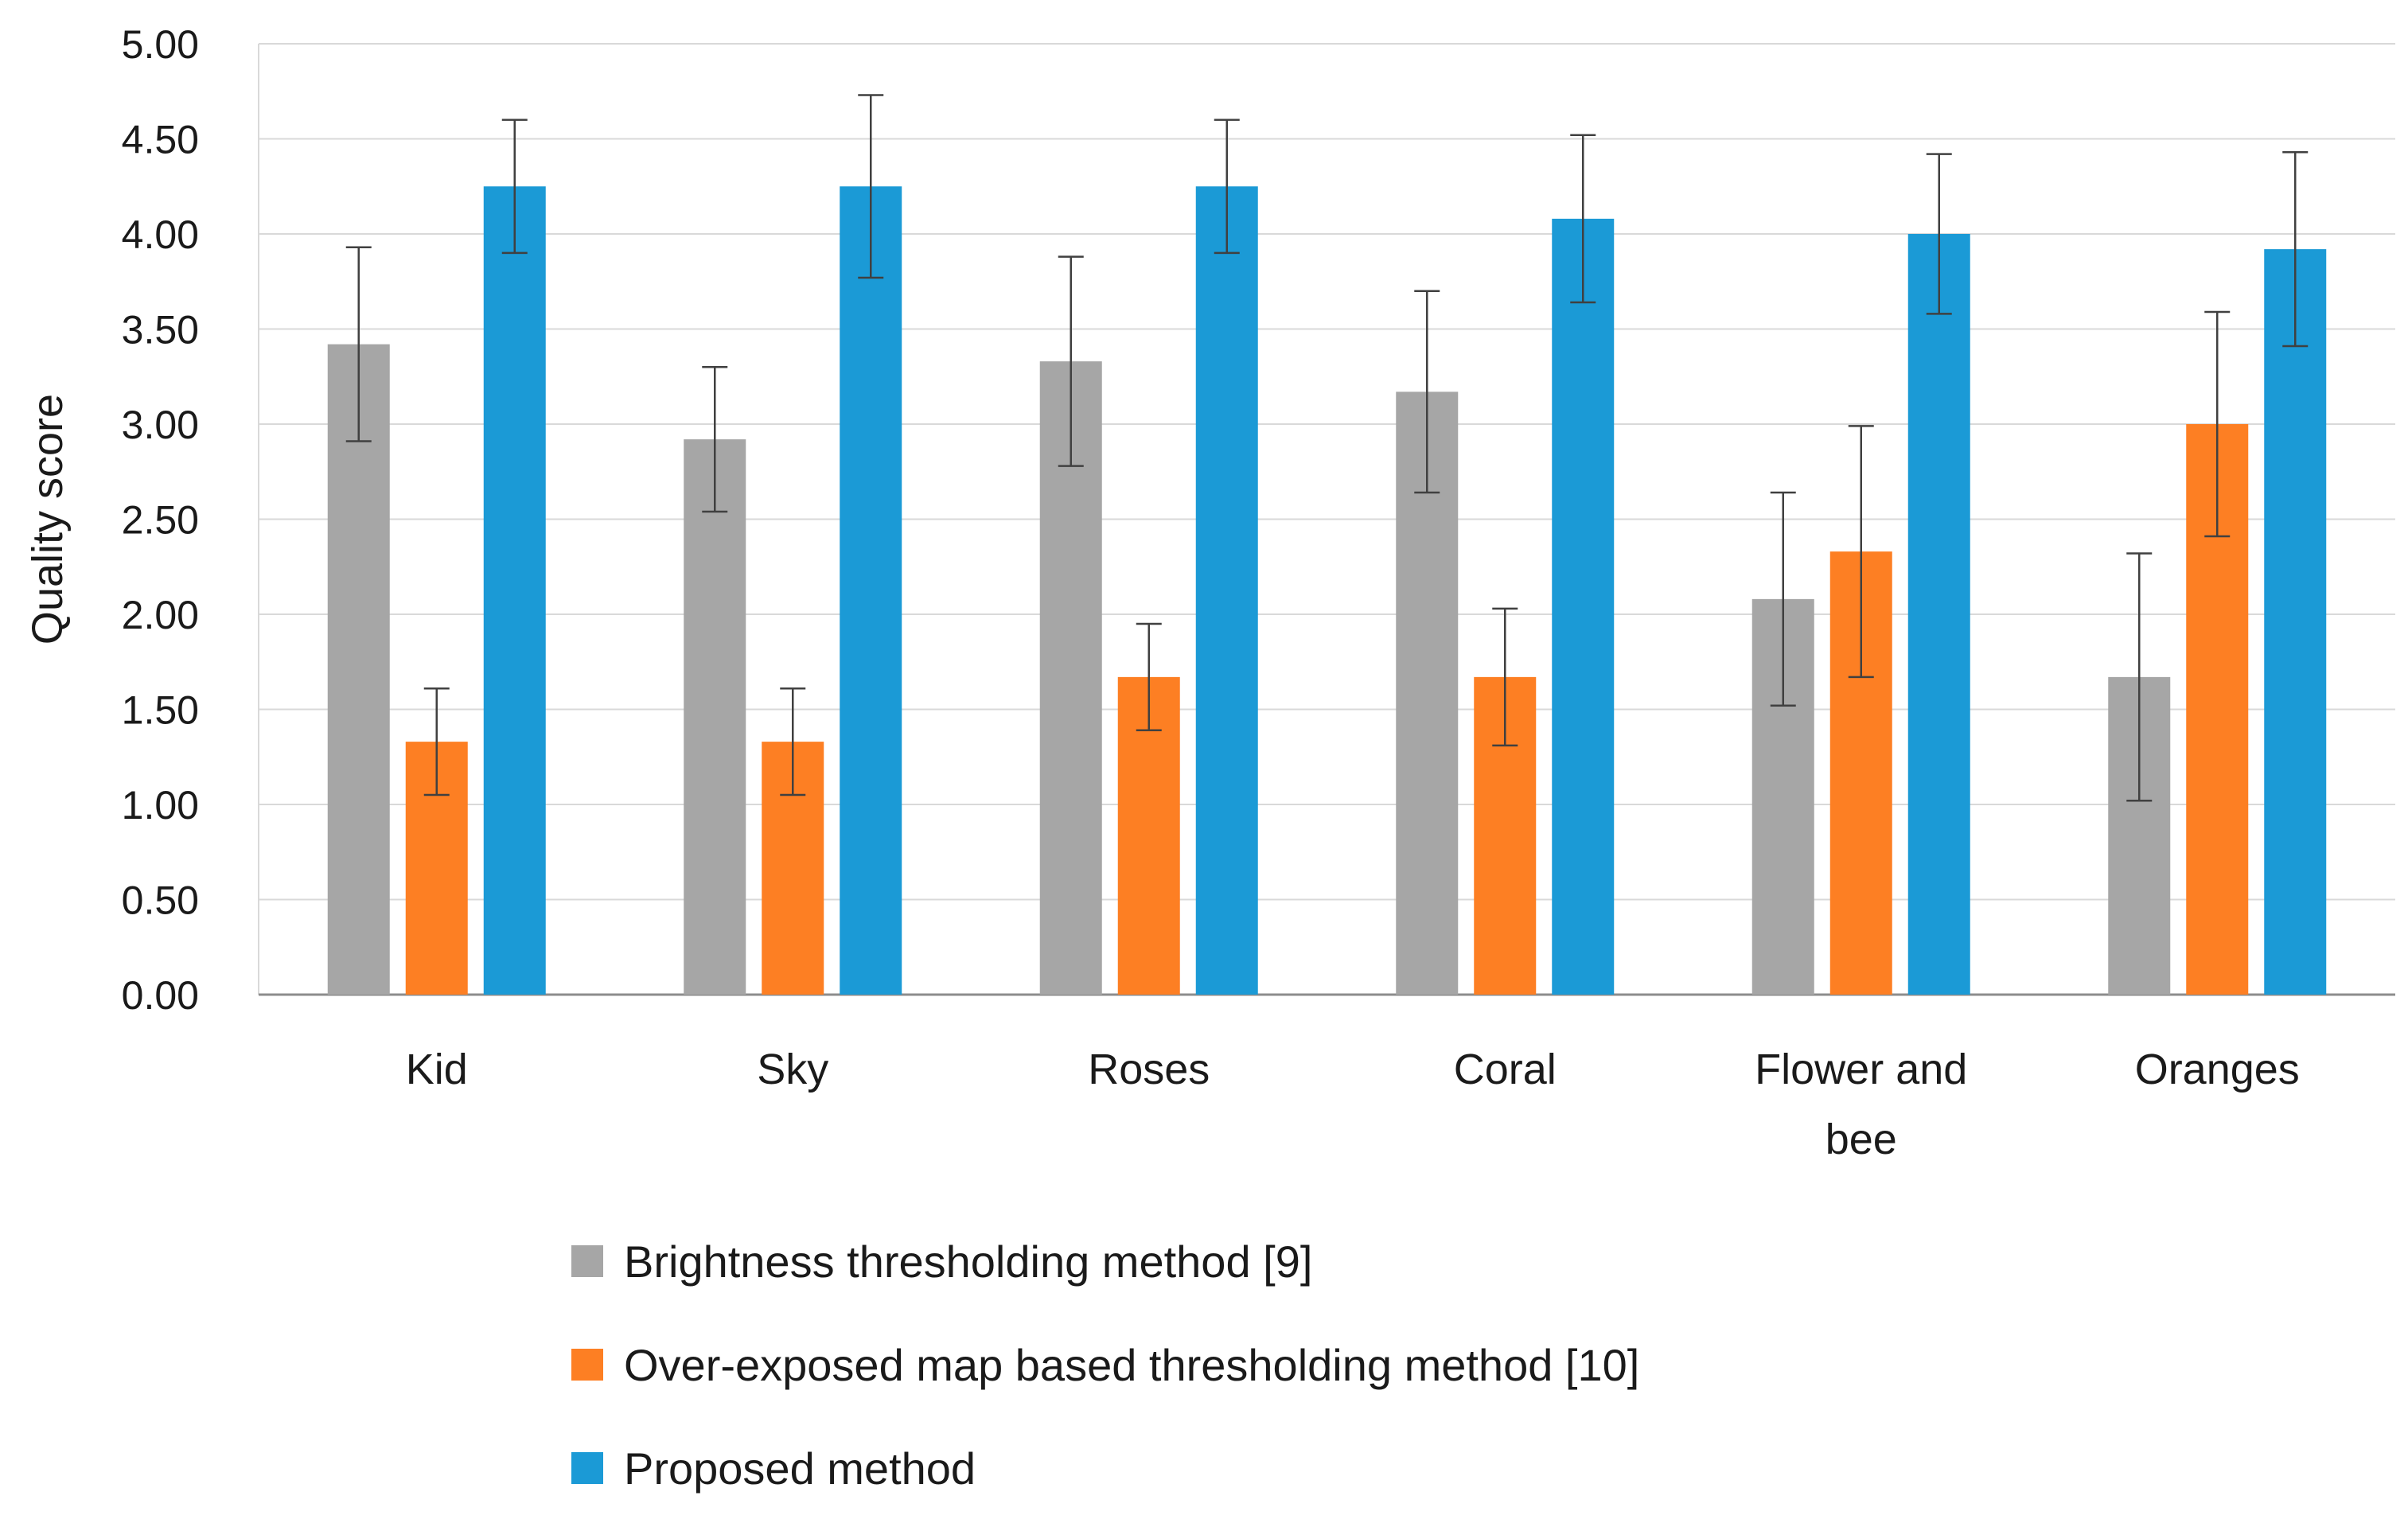  I want to click on legend-label: Brightness thresholding method [9], so click(968, 1262).